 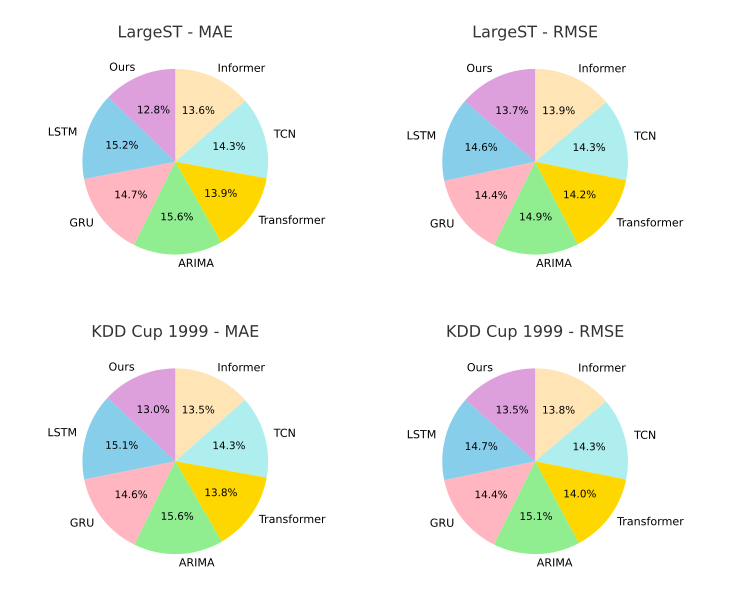 I want to click on chart-title: KDD Cup 1999 - MAE, so click(x=175, y=332).